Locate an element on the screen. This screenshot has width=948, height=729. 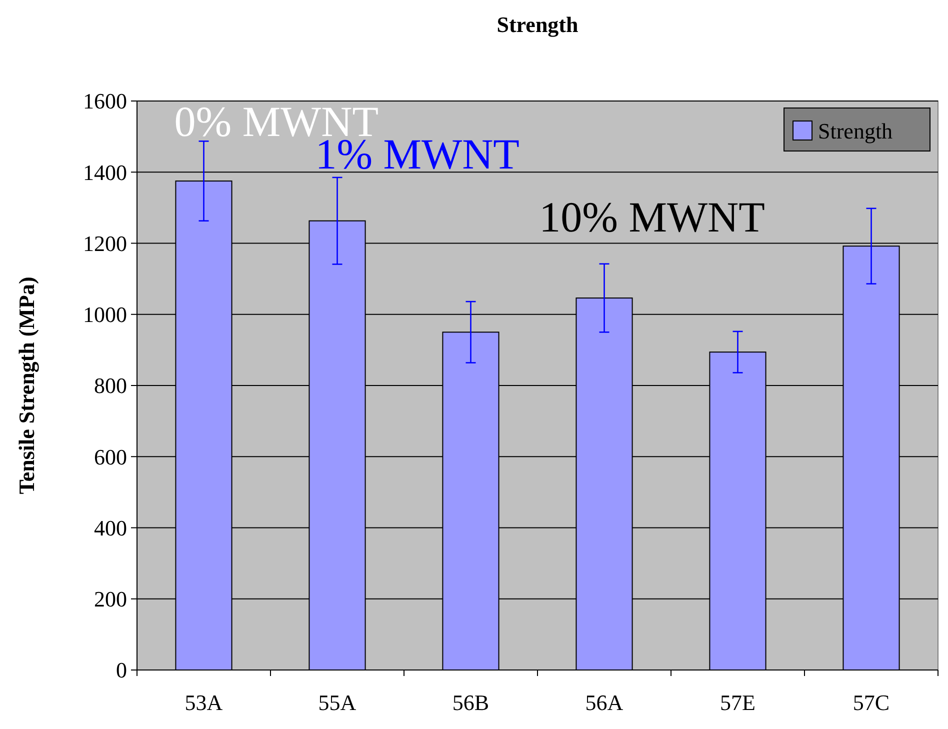
y-tick-label: 1000 is located at coordinates (105, 315).